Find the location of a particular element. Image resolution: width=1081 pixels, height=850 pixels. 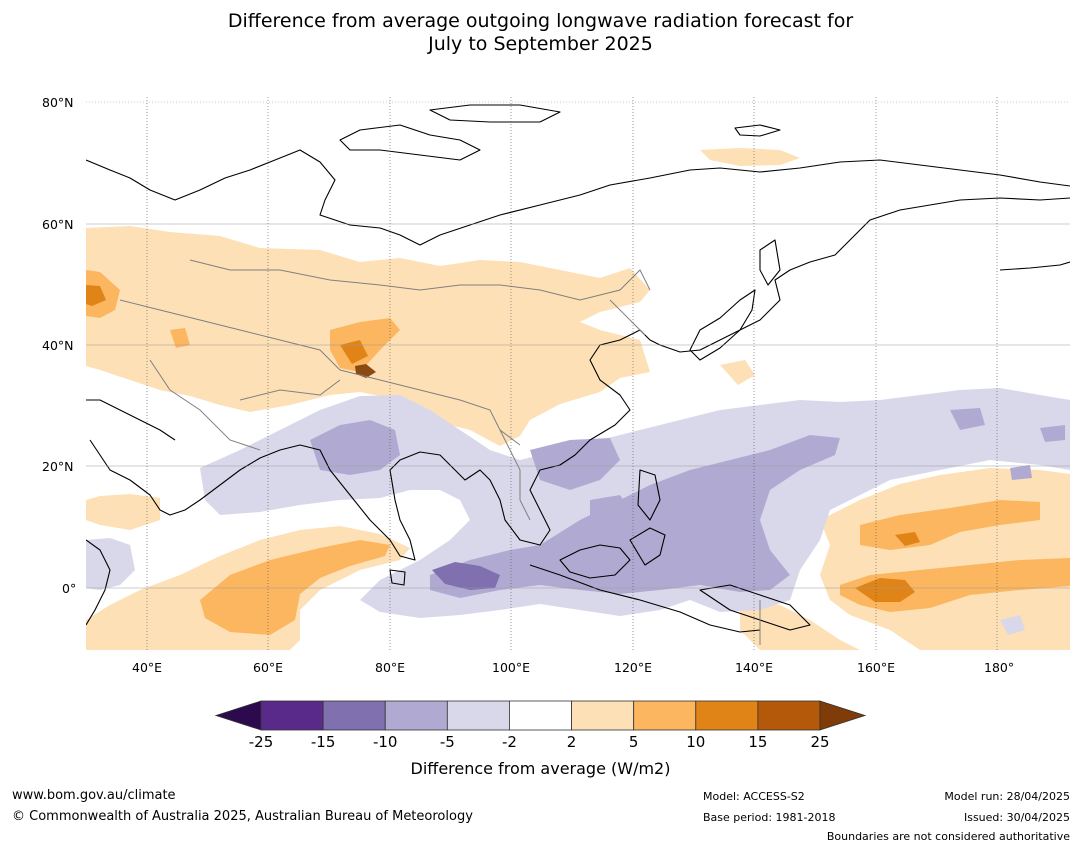

colorbar-extend-high is located at coordinates (843, 715).